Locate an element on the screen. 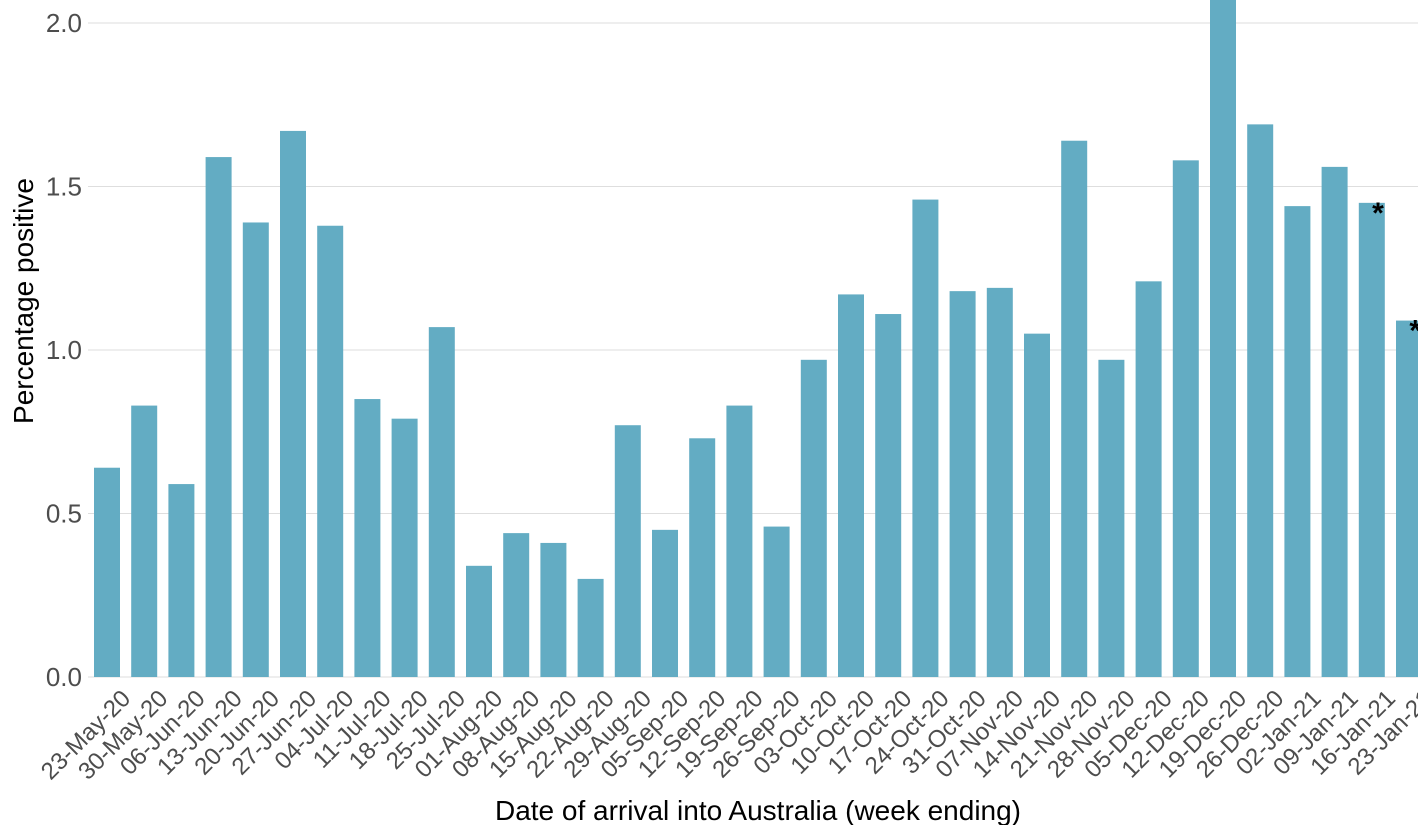  y-tick-label: 1.5 is located at coordinates (64, 187).